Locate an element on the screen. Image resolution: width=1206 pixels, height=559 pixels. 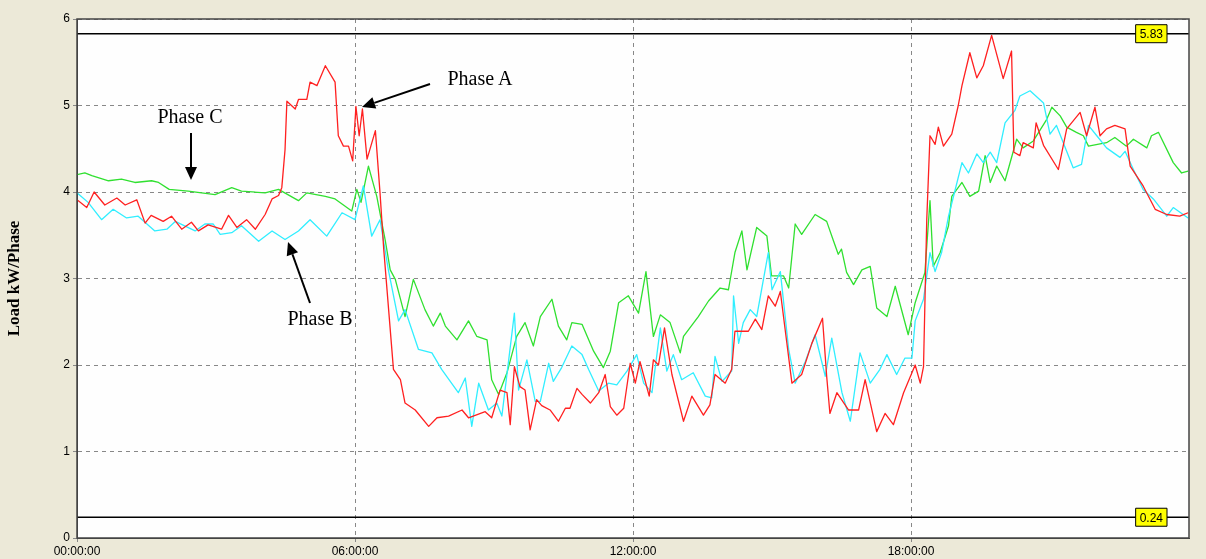
ref-line-label: 5.83 is located at coordinates (1151, 34).